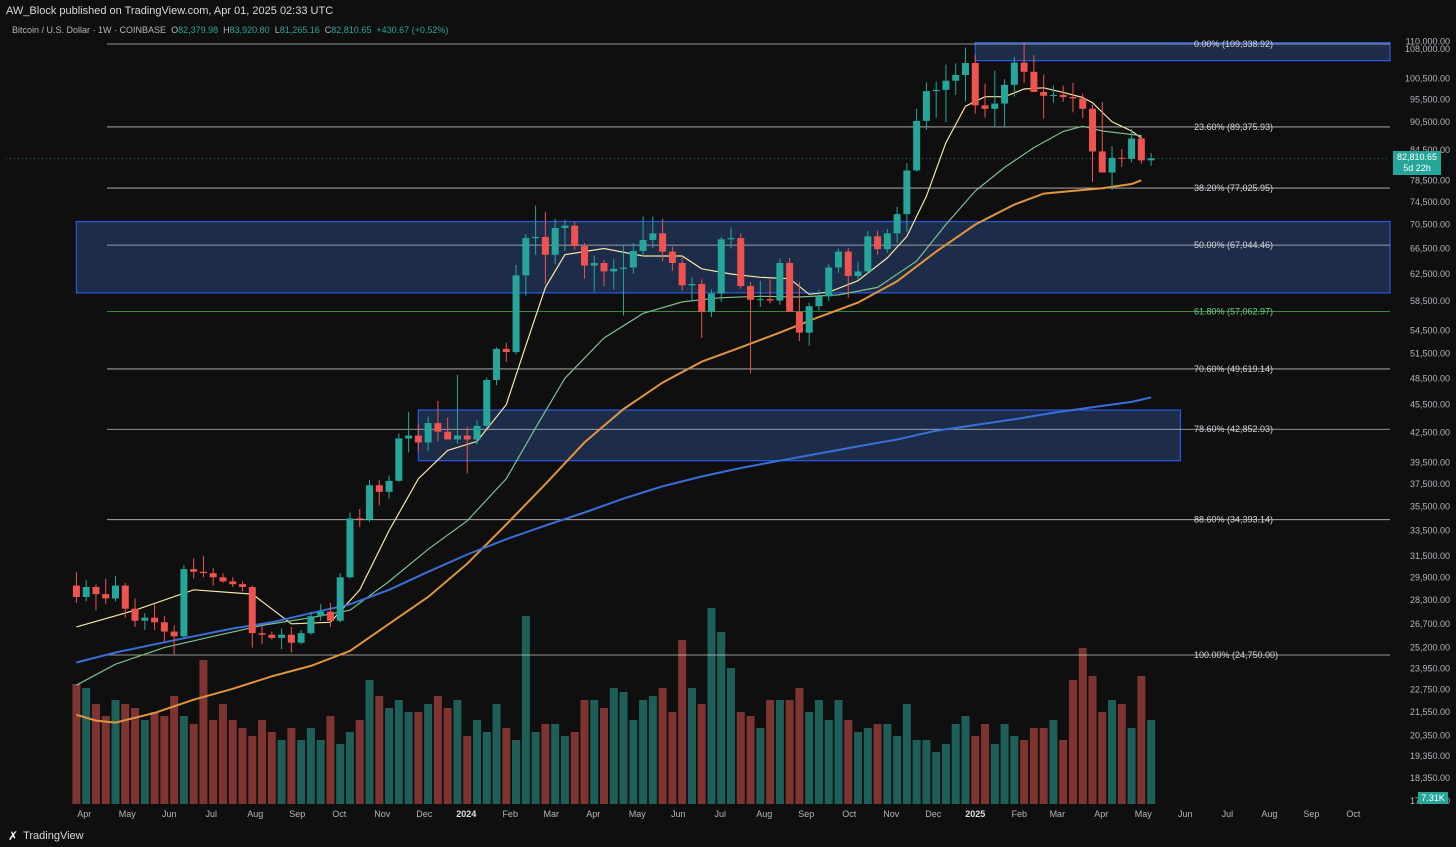  What do you see at coordinates (1233, 188) in the screenshot?
I see `fib-level-label: 38.20% (77,025.95)` at bounding box center [1233, 188].